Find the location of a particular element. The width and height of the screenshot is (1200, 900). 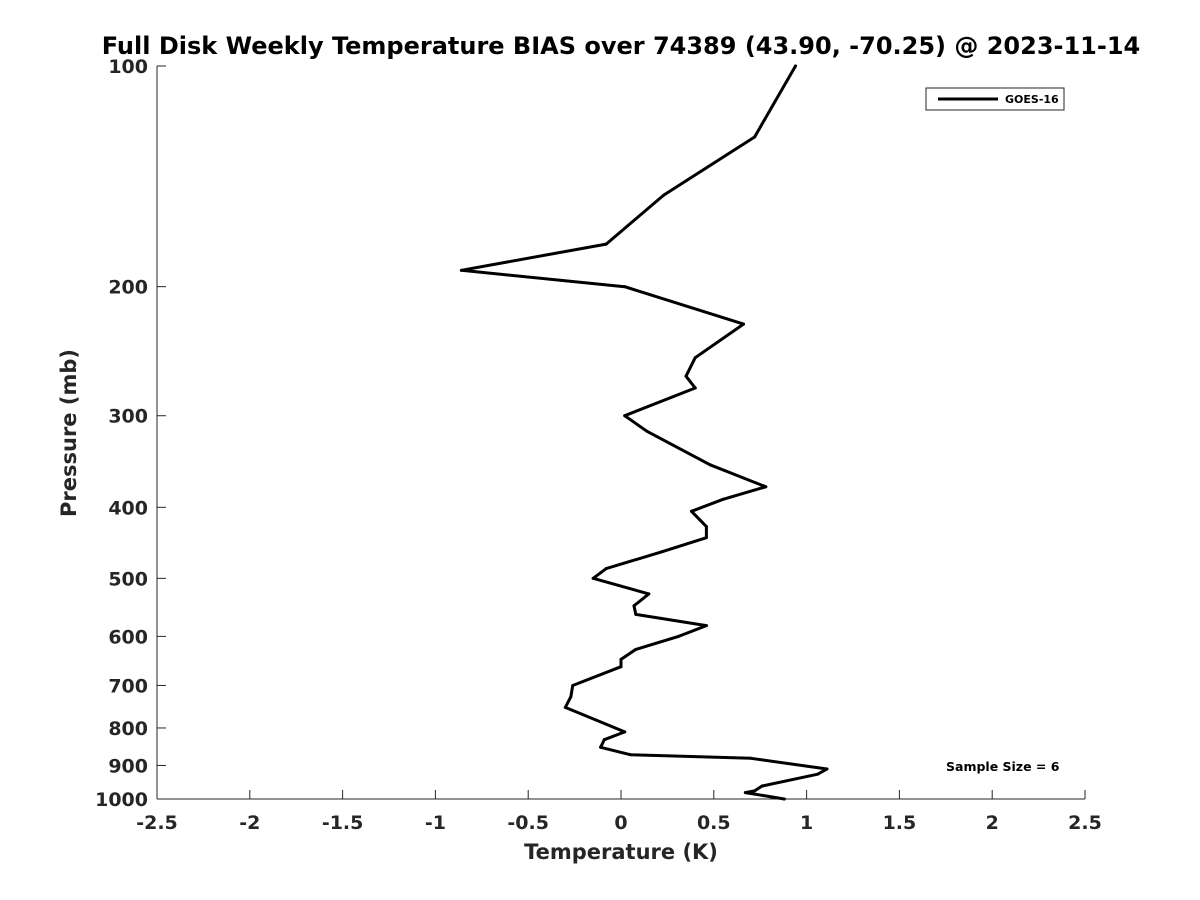

legend-label: GOES-16 is located at coordinates (1032, 99).